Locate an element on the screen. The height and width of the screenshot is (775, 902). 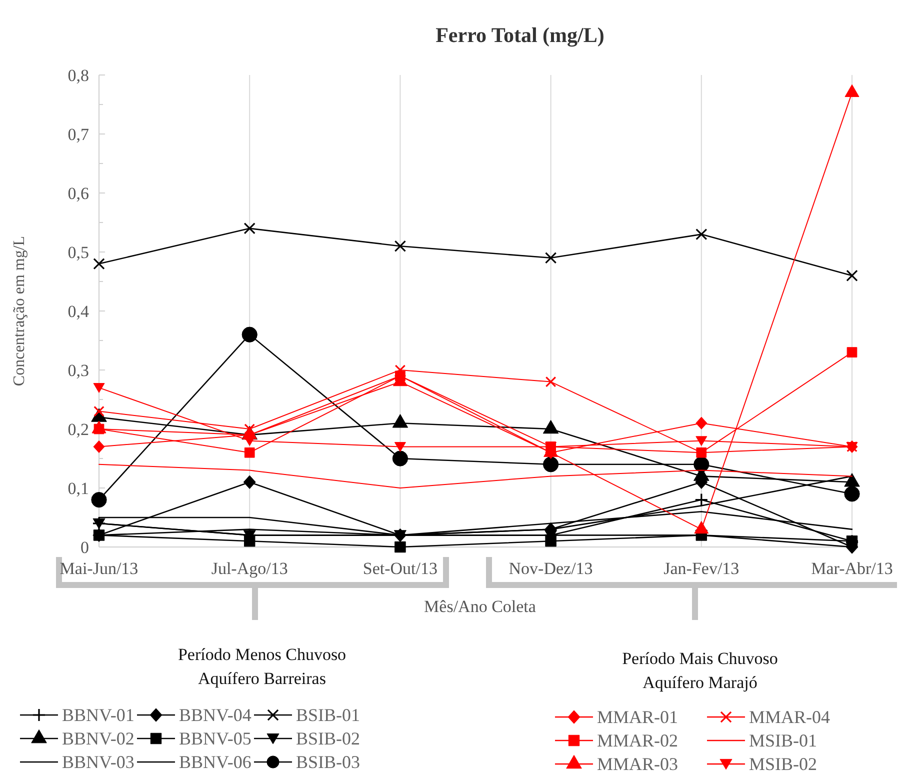
text: Período Mais Chuvoso Aquífero Marajó is located at coordinates (700, 670).